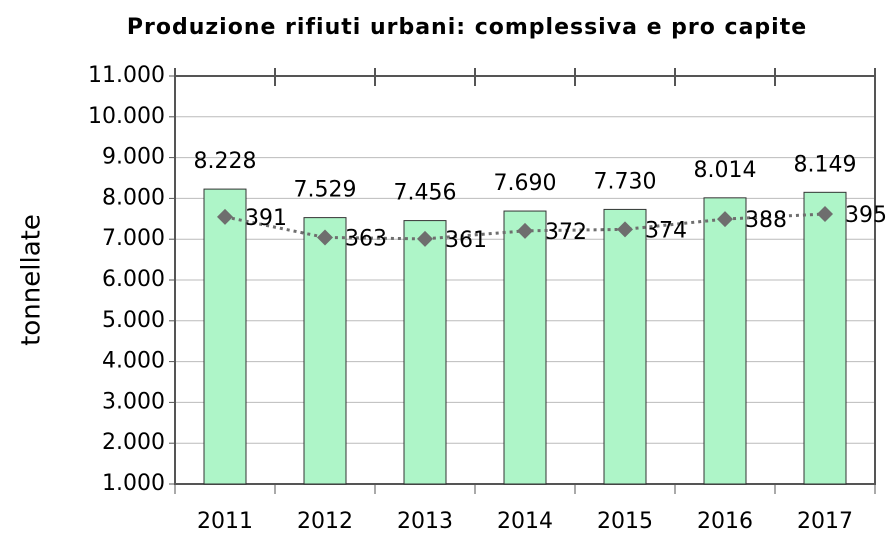 Image resolution: width=890 pixels, height=534 pixels. Describe the element at coordinates (725, 521) in the screenshot. I see `x-tick-label: 2016` at that location.